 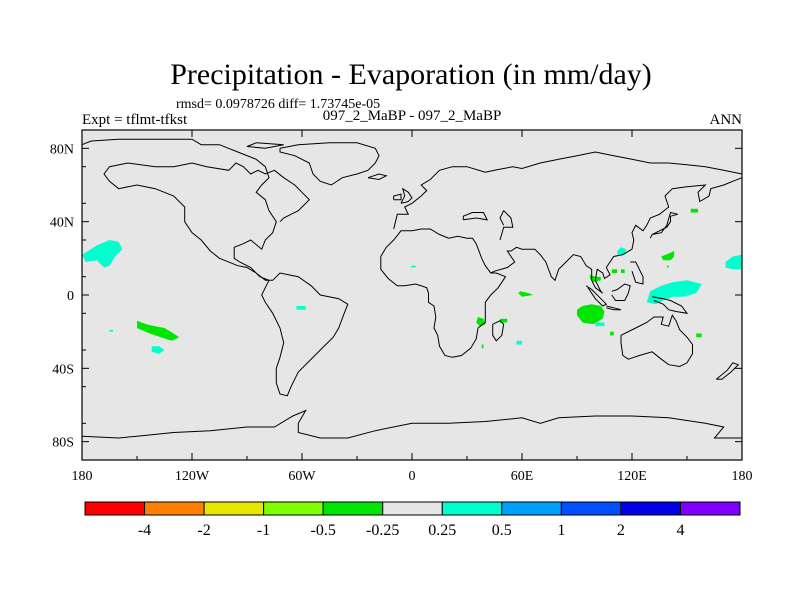 I want to click on x-tick-label-5: 120E, so click(x=632, y=476).